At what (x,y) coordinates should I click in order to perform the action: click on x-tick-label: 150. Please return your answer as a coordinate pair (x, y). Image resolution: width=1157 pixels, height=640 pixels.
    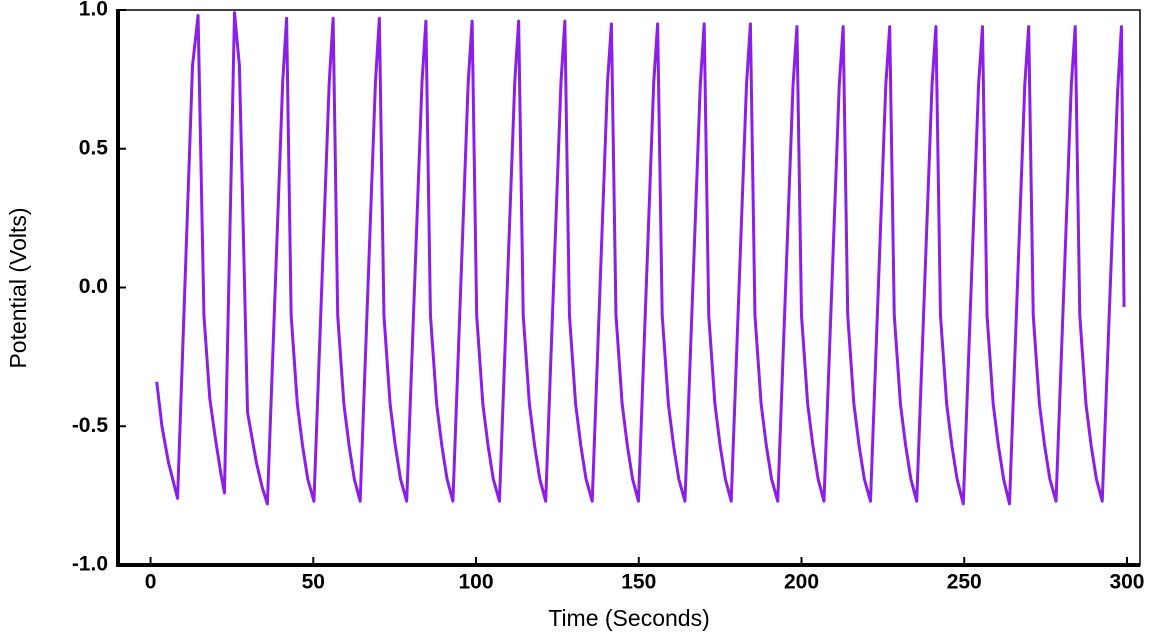
    Looking at the image, I should click on (638, 582).